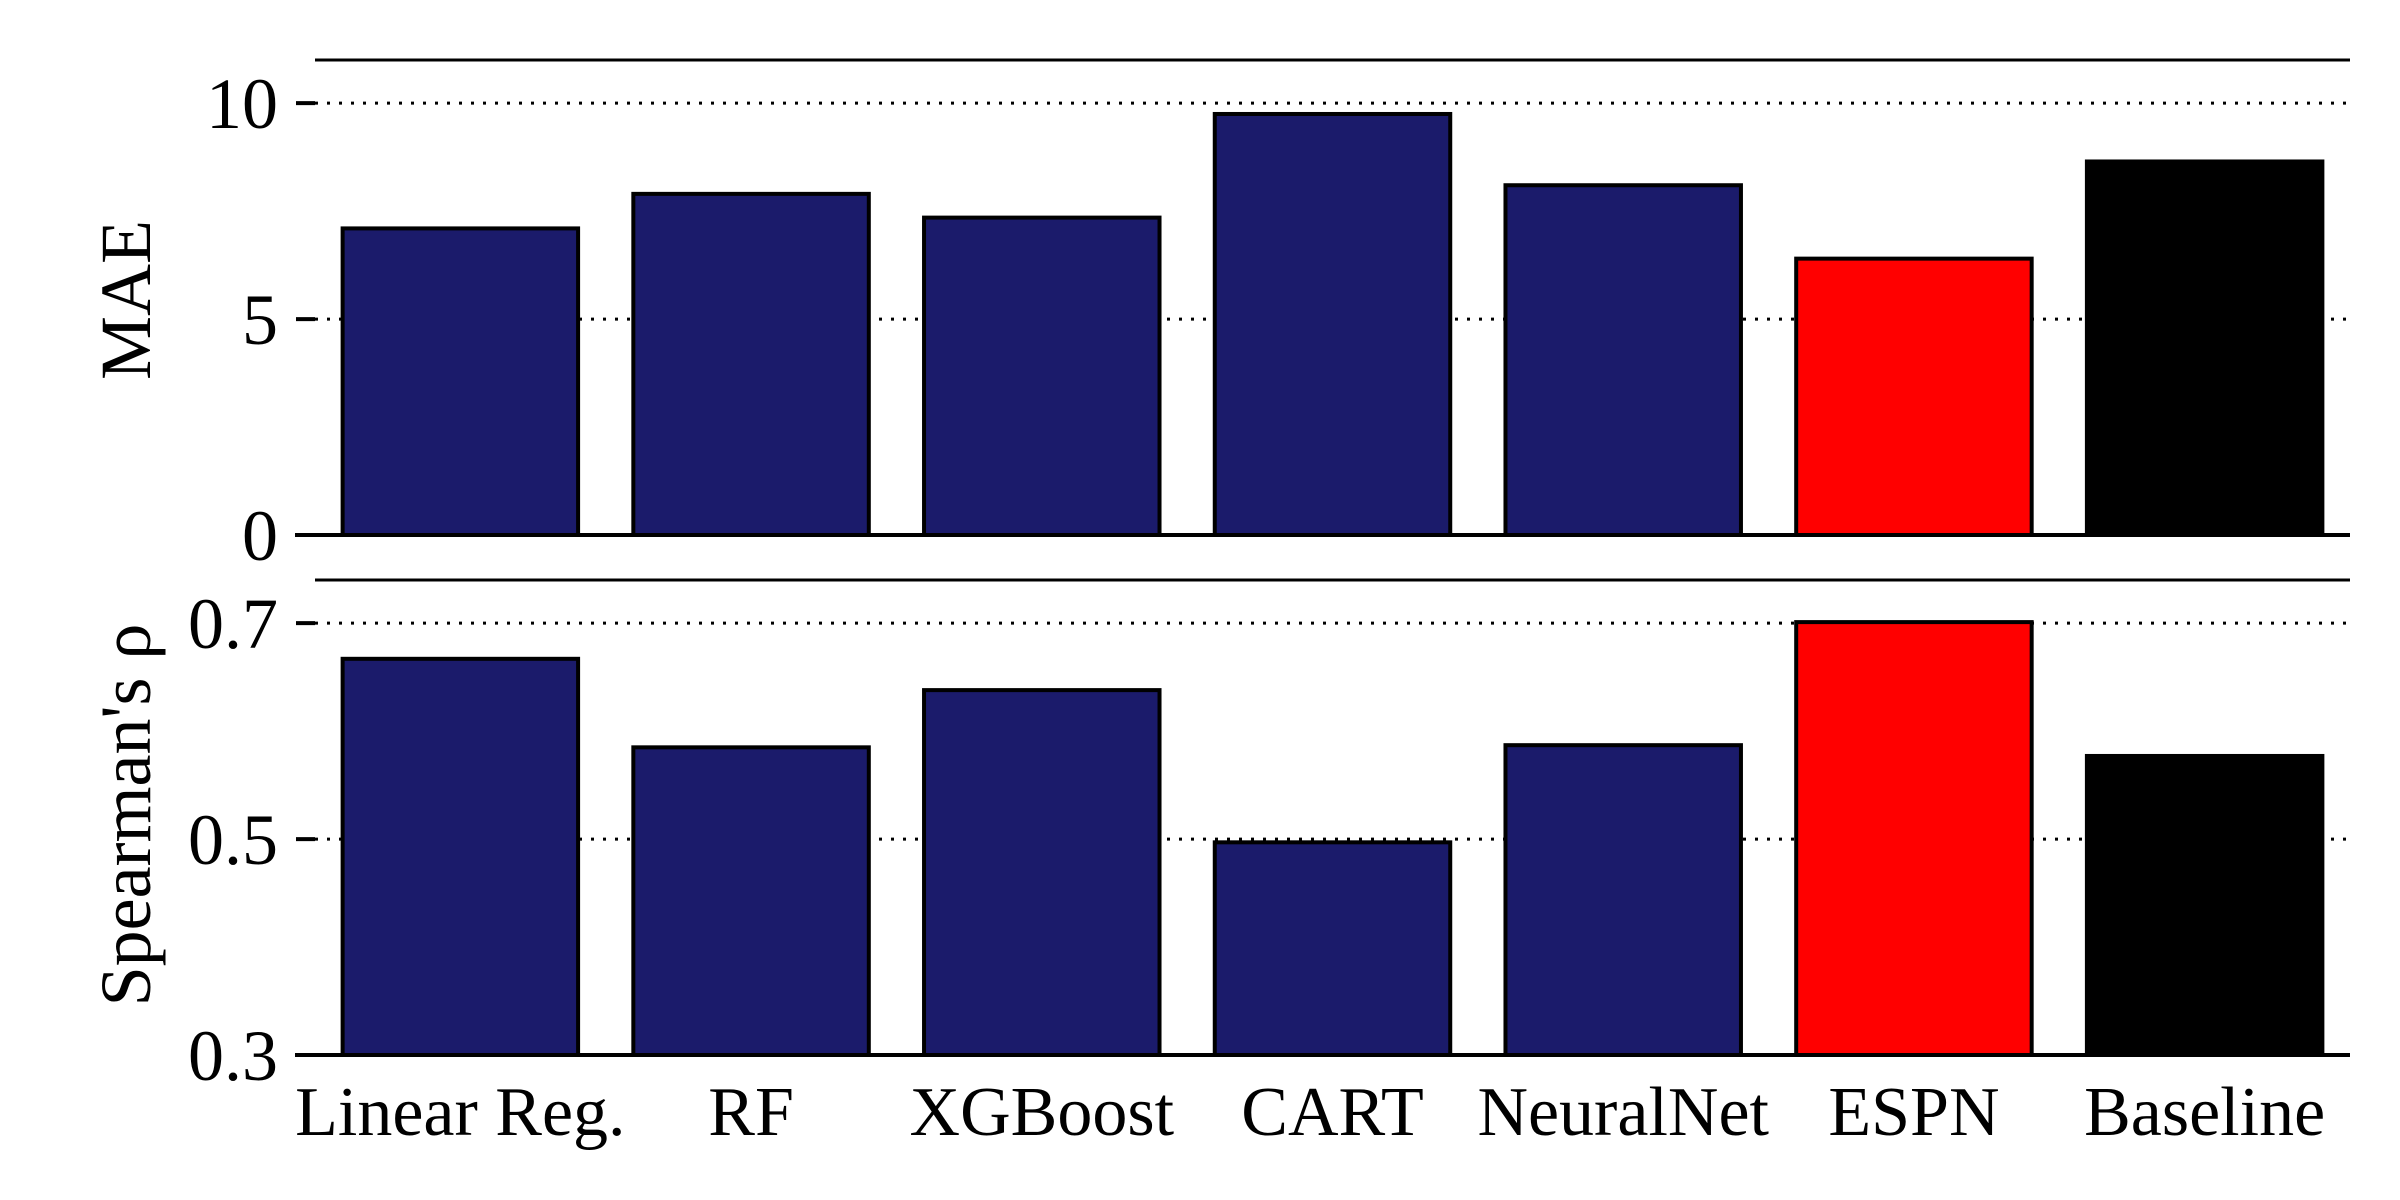 This screenshot has height=1200, width=2400. What do you see at coordinates (751, 901) in the screenshot?
I see `spearman-bar-rf` at bounding box center [751, 901].